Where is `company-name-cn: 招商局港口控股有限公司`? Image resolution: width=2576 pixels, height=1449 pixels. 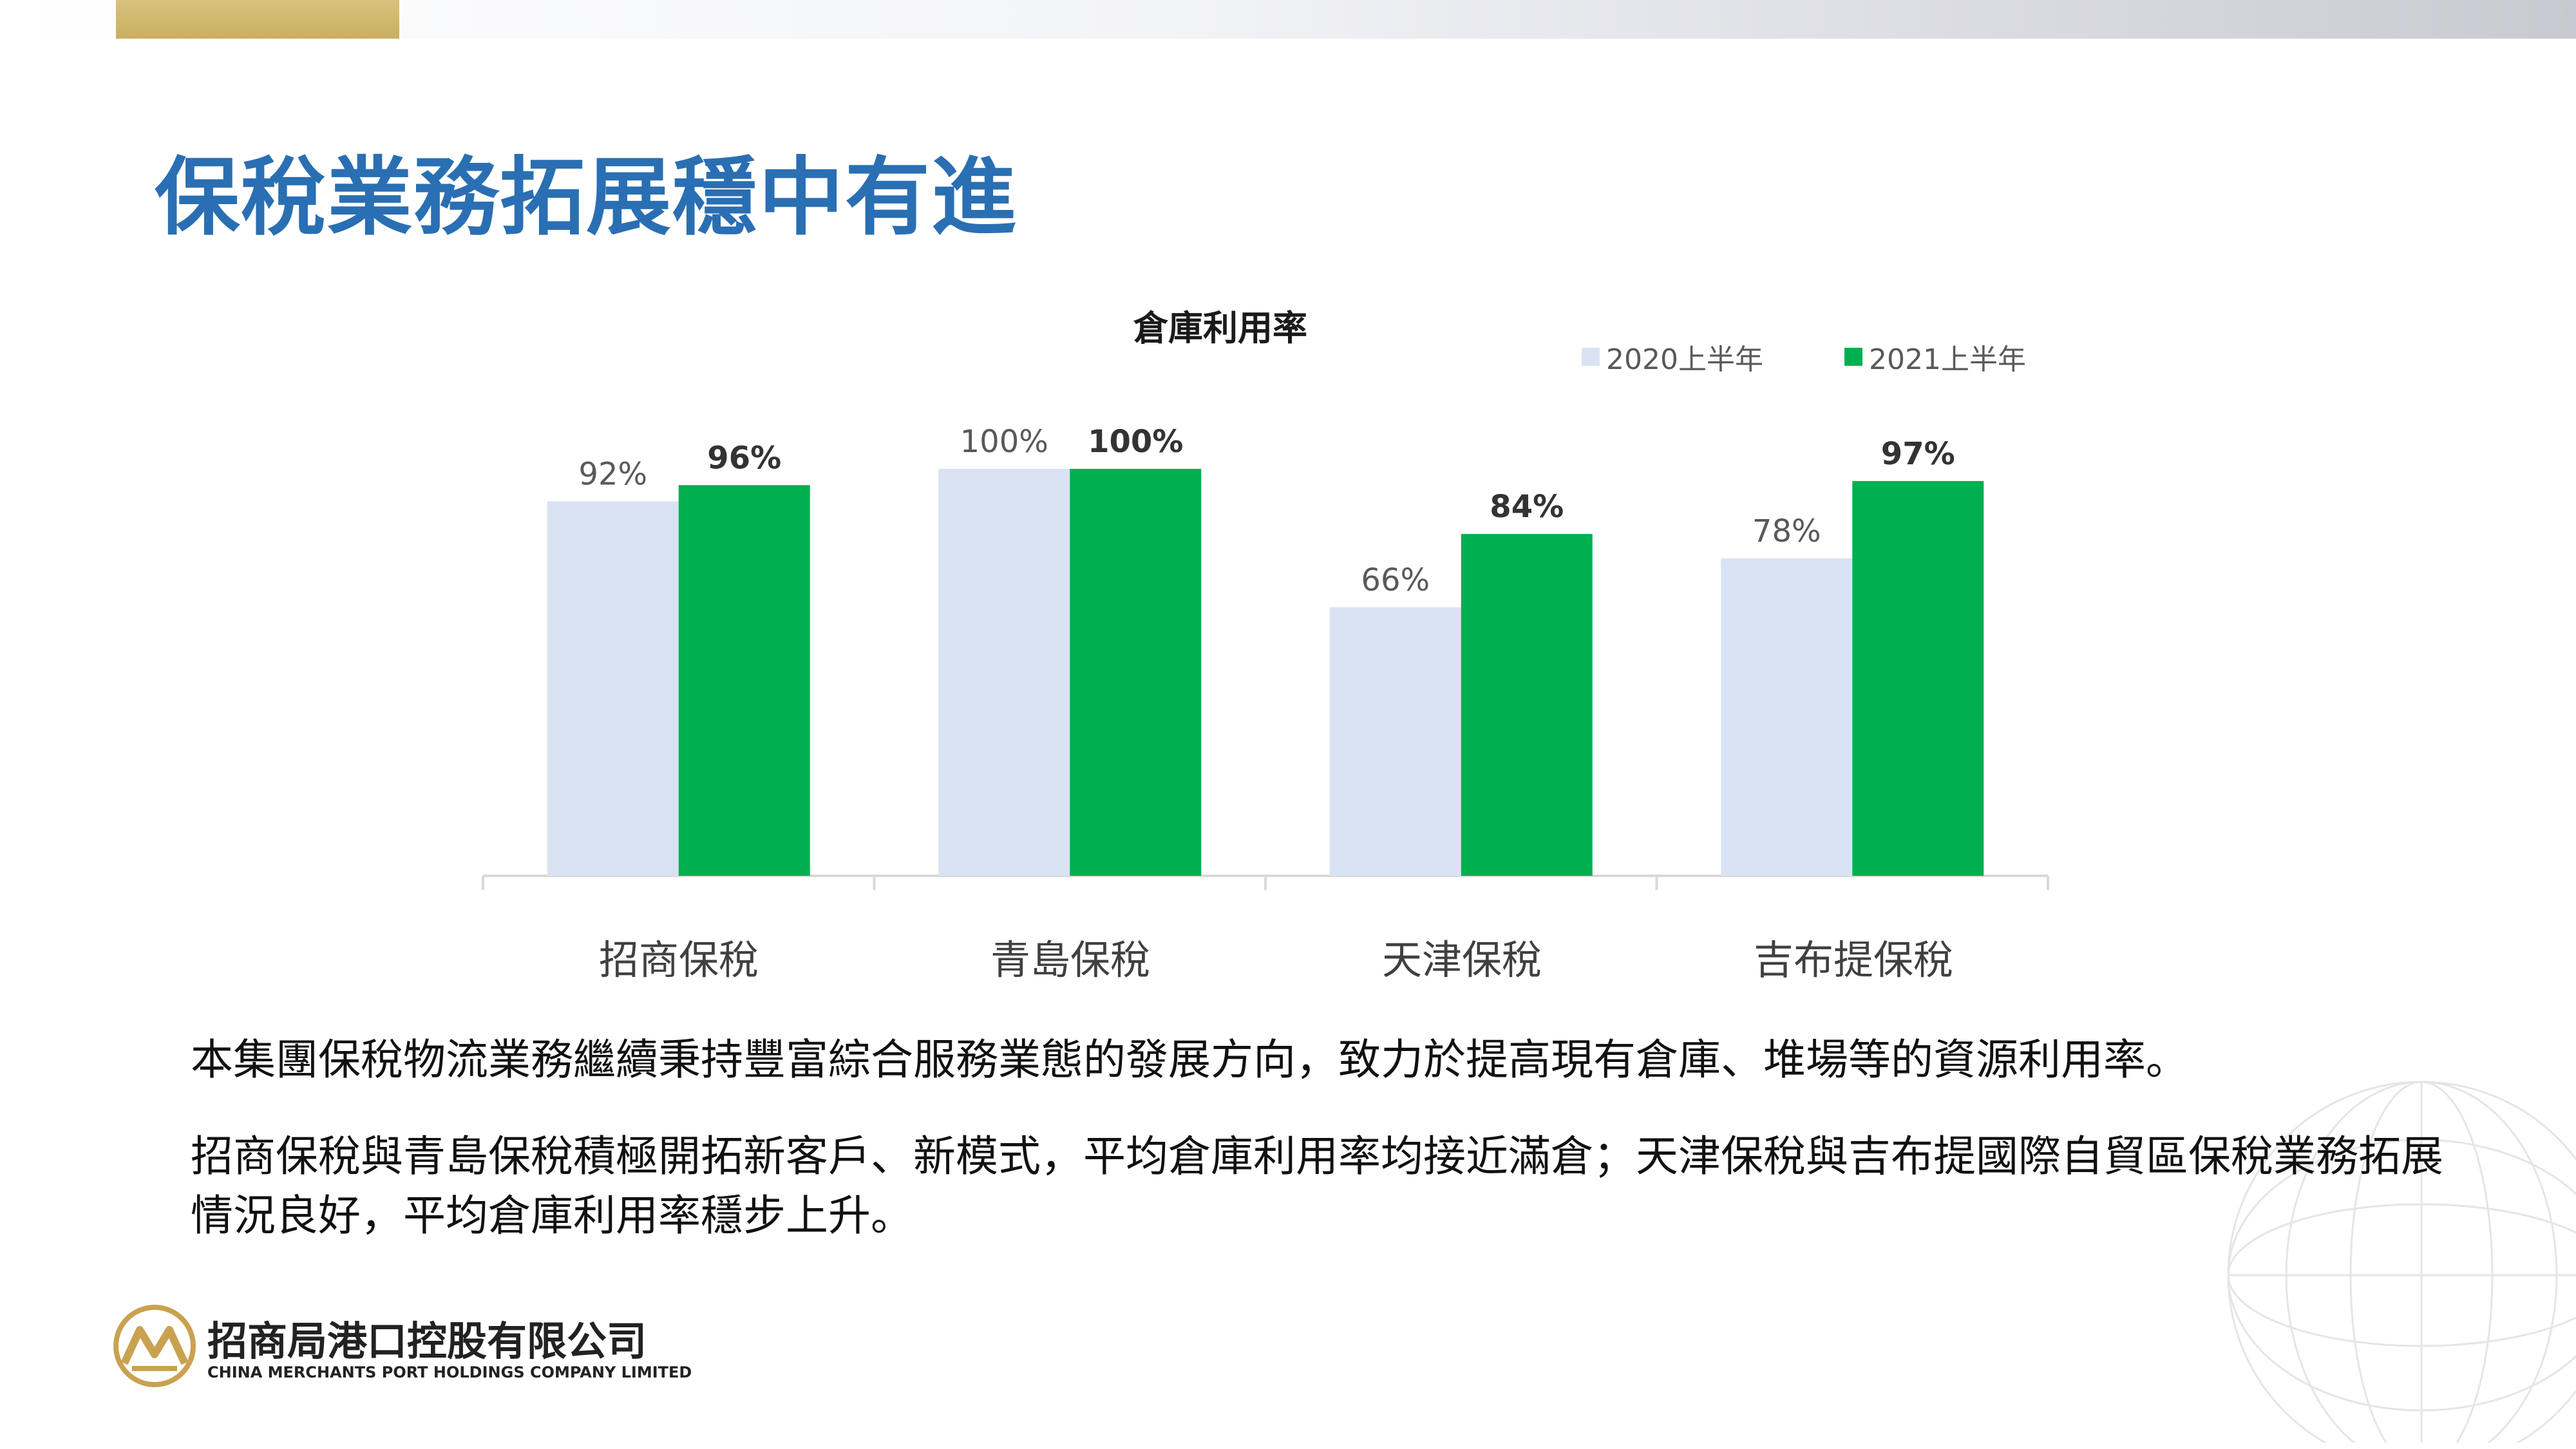
company-name-cn: 招商局港口控股有限公司 is located at coordinates (427, 1341).